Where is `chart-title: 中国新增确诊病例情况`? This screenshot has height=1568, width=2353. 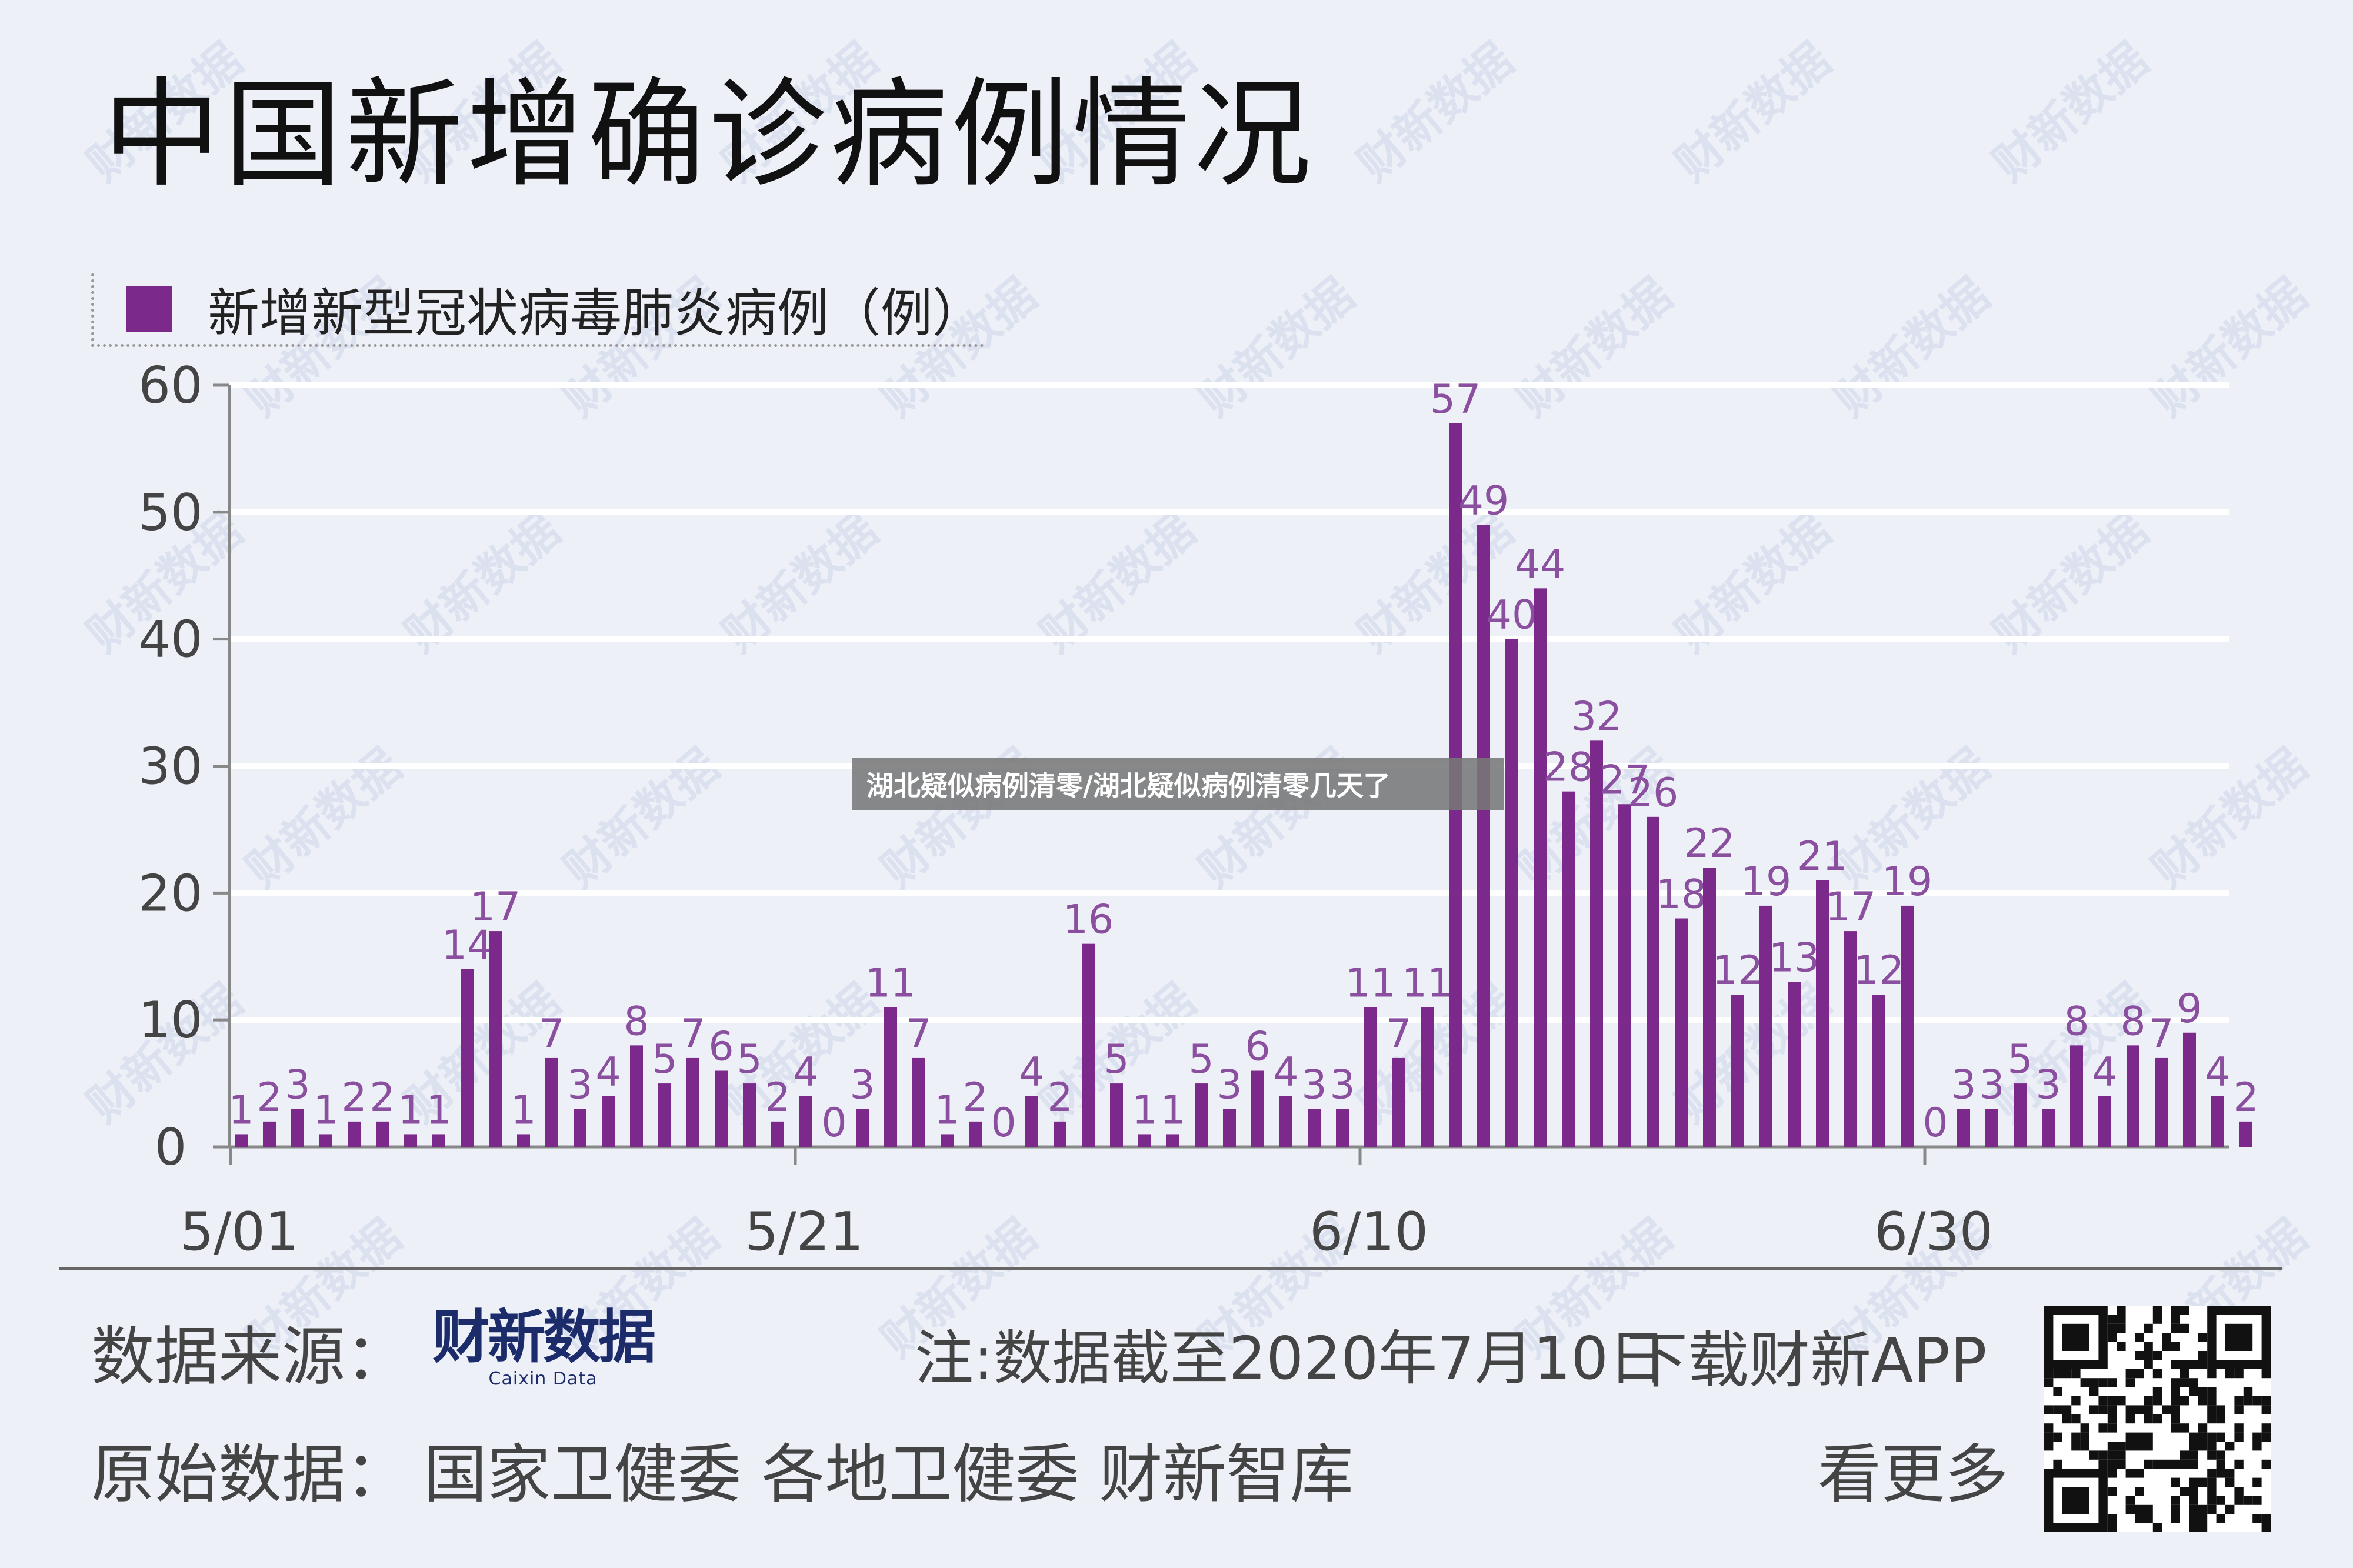
chart-title: 中国新增确诊病例情况 is located at coordinates (709, 134).